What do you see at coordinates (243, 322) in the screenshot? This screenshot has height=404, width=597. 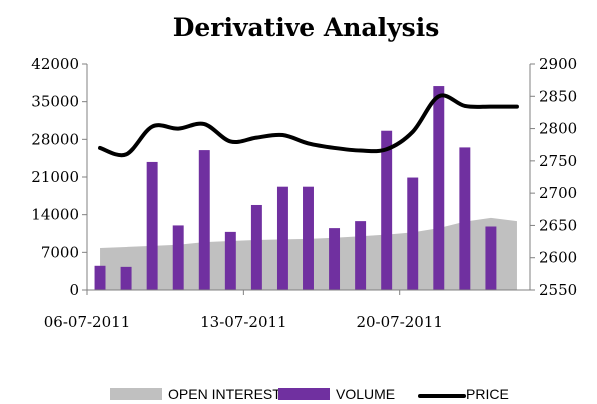 I see `x-tick-label: 13-07-2011` at bounding box center [243, 322].